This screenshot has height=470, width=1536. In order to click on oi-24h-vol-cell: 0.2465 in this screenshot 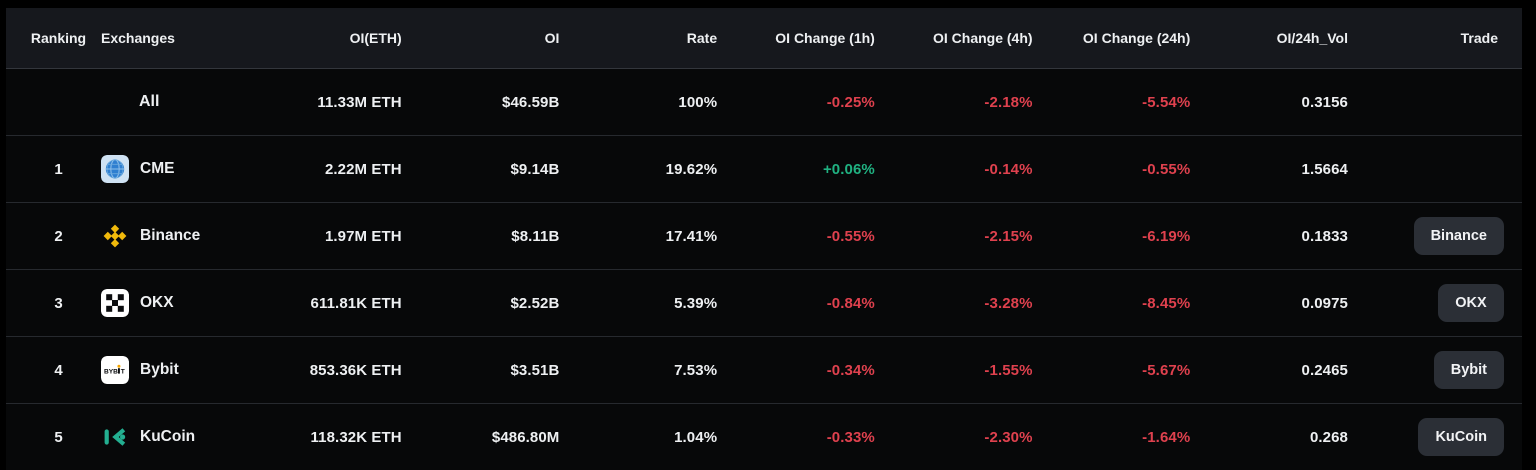, I will do `click(1324, 370)`.